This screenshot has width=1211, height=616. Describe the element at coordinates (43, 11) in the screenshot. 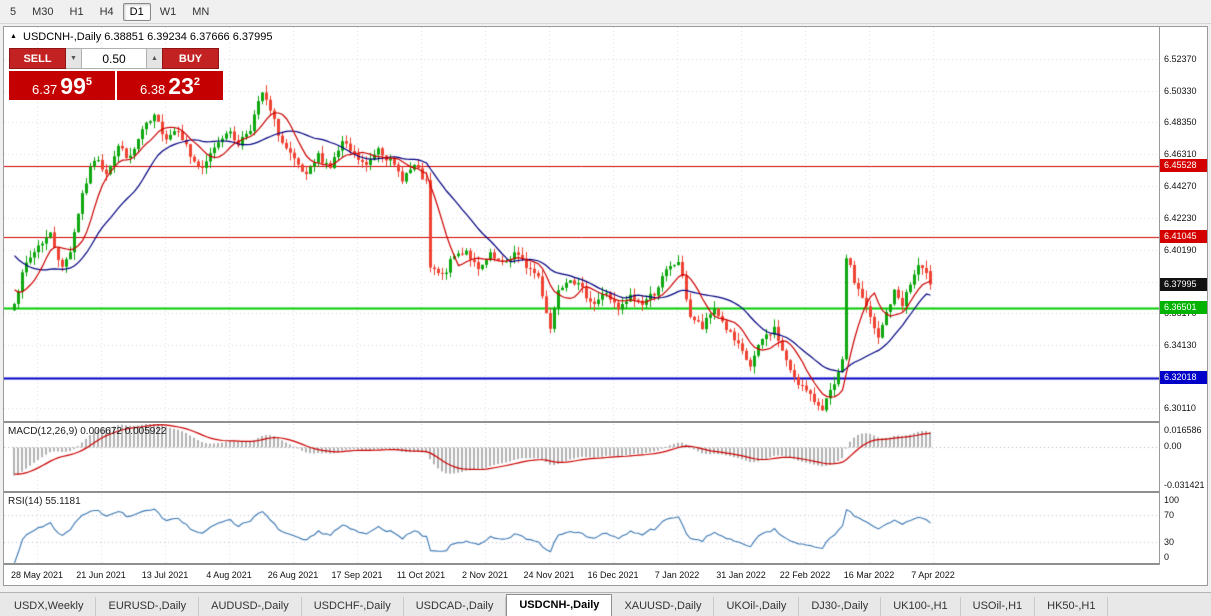

I see `timeframe-button-m30: M30` at that location.